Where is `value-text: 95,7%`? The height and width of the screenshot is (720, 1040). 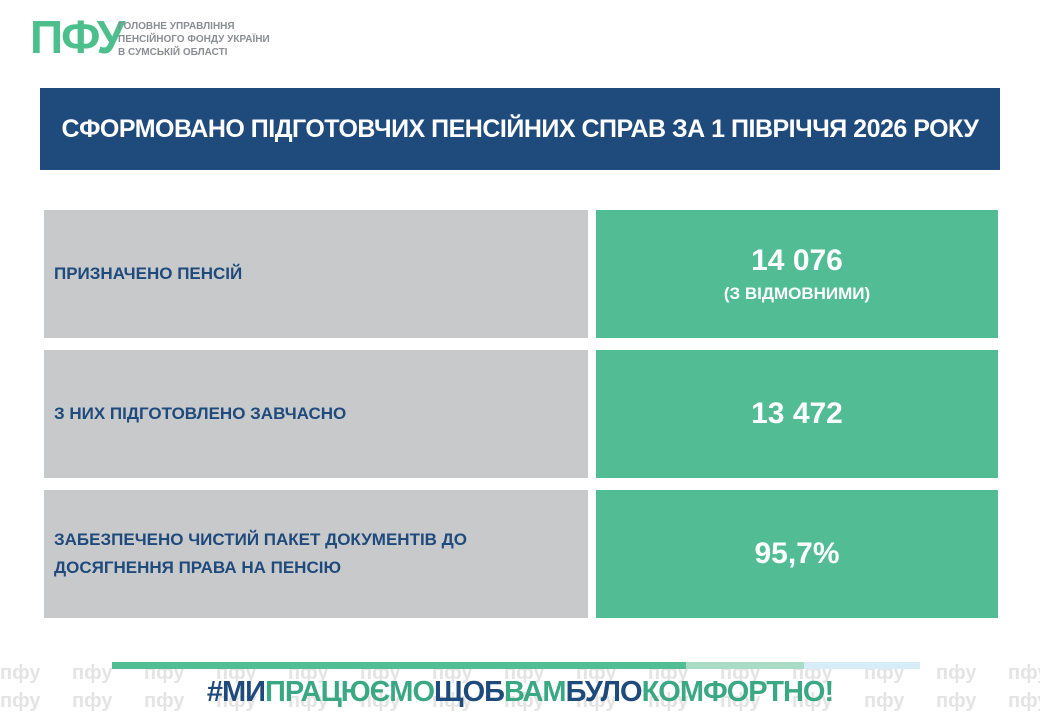
value-text: 95,7% is located at coordinates (797, 553).